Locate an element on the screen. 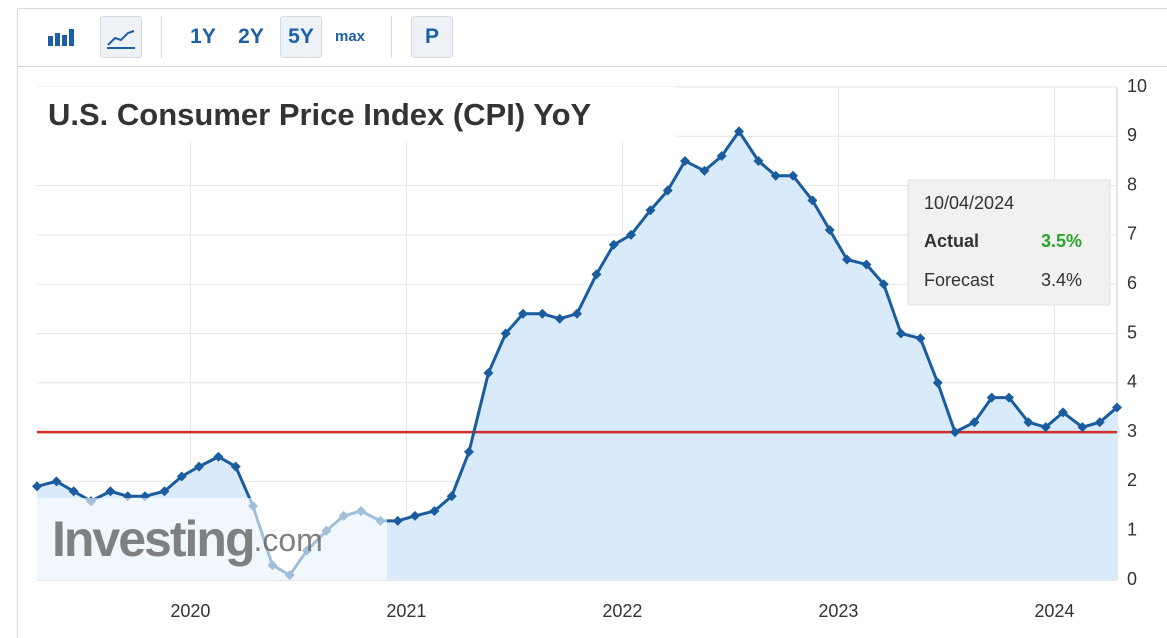 This screenshot has width=1167, height=638. tooltip-forecast: 3.4% is located at coordinates (1061, 280).